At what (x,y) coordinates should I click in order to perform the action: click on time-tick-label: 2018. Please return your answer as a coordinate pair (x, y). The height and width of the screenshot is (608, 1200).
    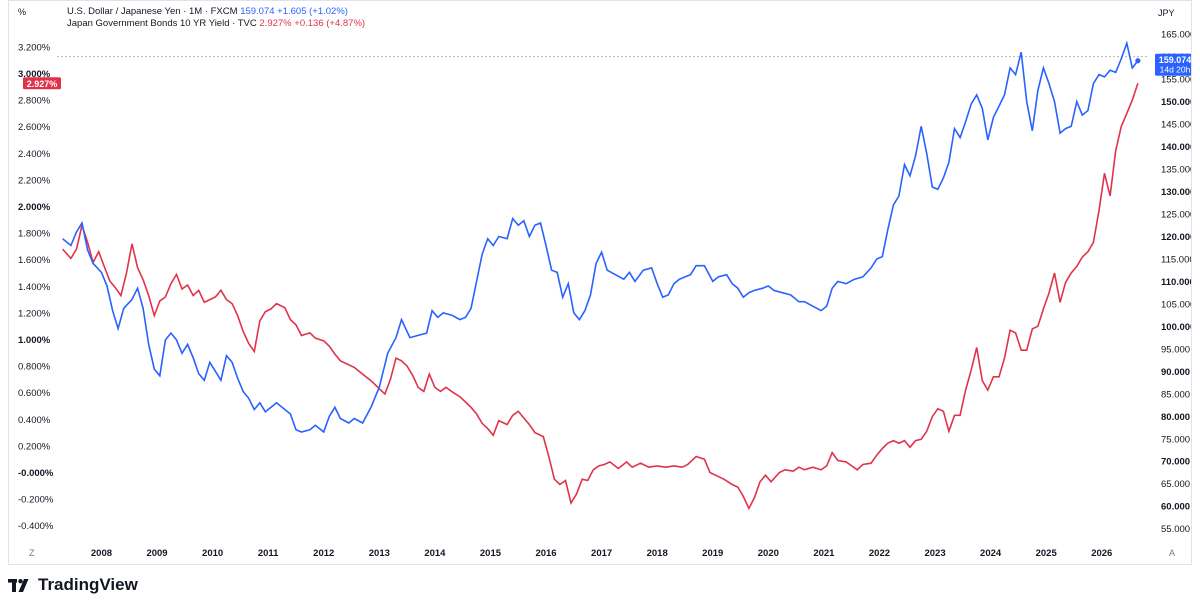
    Looking at the image, I should click on (657, 553).